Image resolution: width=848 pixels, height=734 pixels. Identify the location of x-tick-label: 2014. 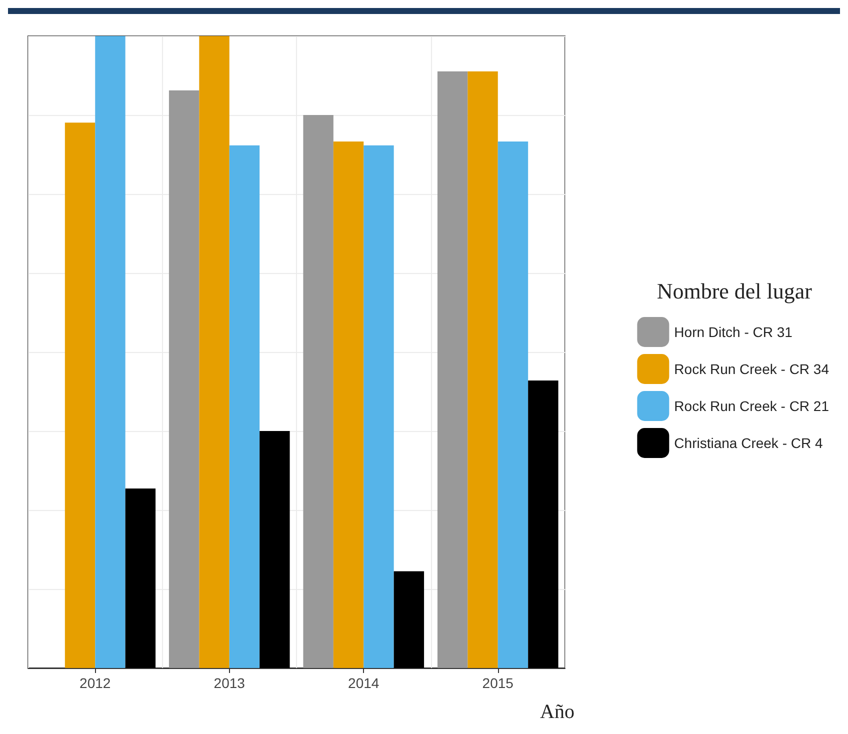
(364, 683).